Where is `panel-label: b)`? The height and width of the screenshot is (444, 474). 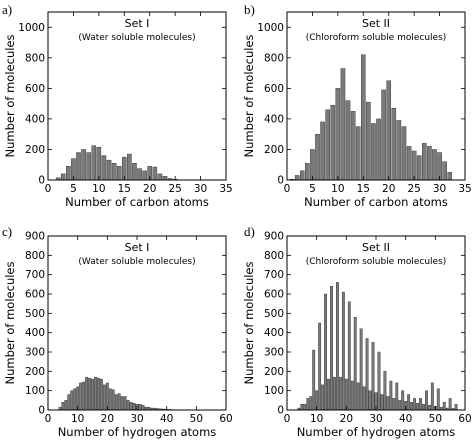 panel-label: b) is located at coordinates (249, 9).